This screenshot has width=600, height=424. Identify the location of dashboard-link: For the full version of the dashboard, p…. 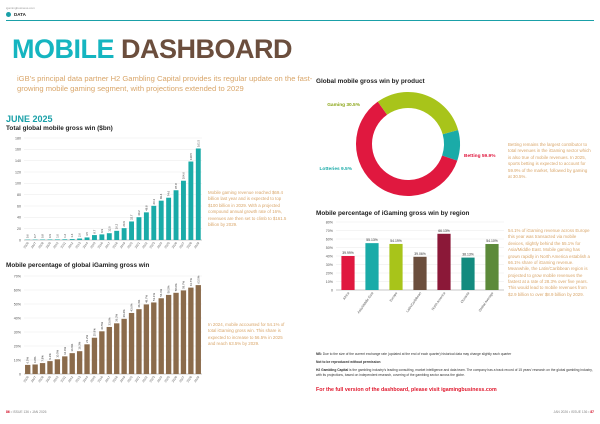
(406, 390).